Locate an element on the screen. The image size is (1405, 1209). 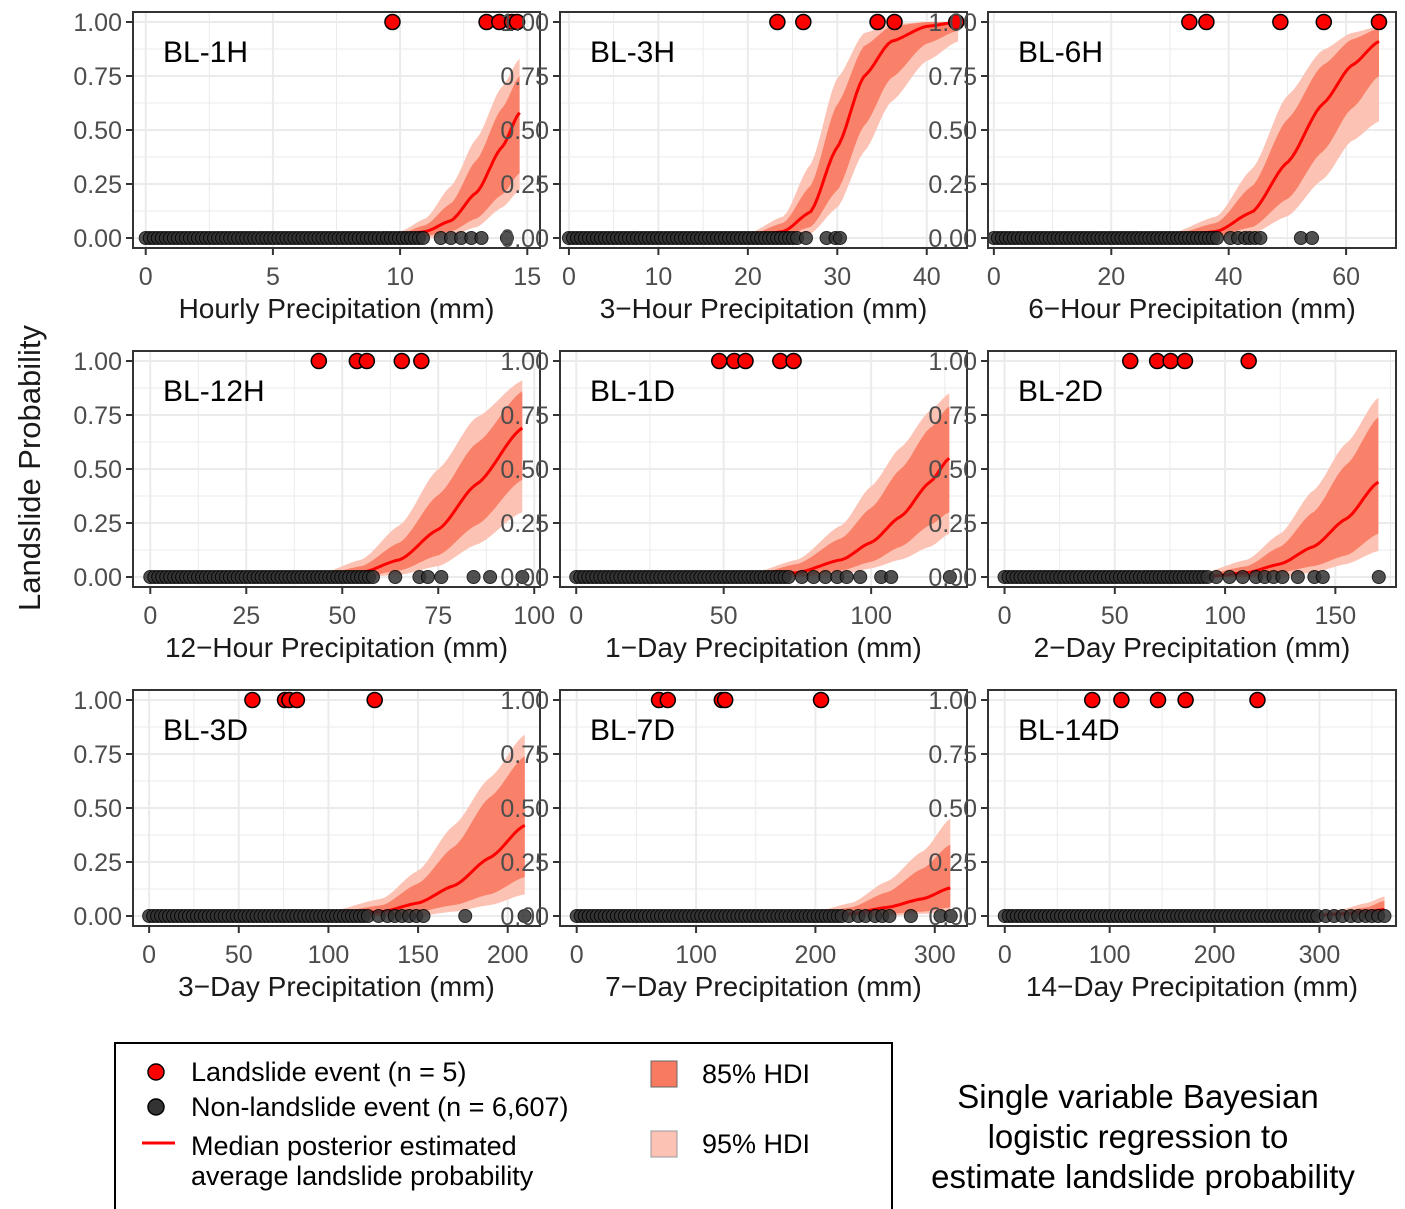
x-axis-title: 3−Hour Precipitation (mm) is located at coordinates (764, 308).